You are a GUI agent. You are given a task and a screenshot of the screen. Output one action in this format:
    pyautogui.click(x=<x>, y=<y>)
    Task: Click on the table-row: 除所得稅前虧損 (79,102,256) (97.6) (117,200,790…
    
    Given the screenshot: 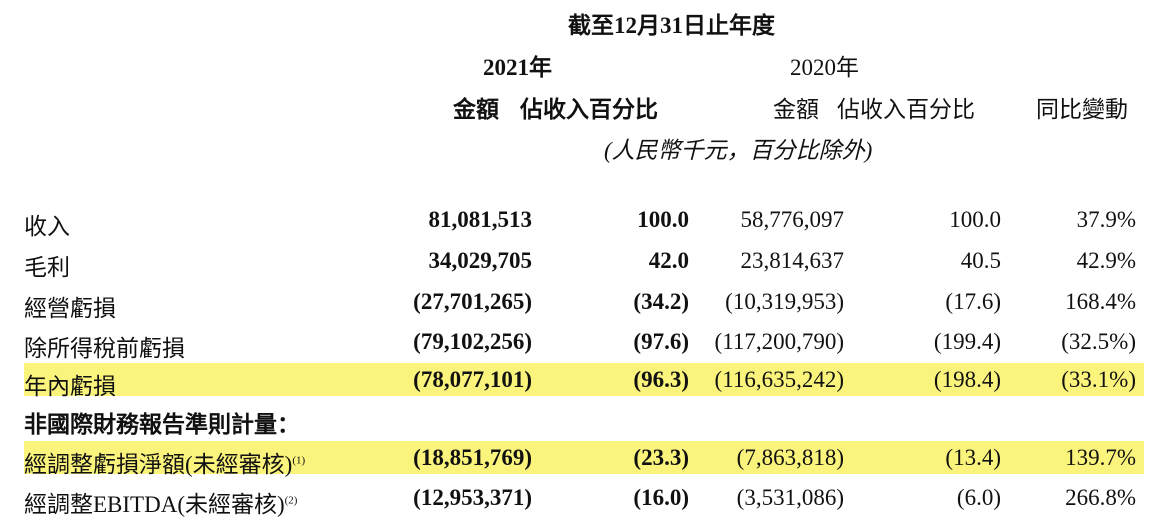 What is the action you would take?
    pyautogui.click(x=584, y=343)
    